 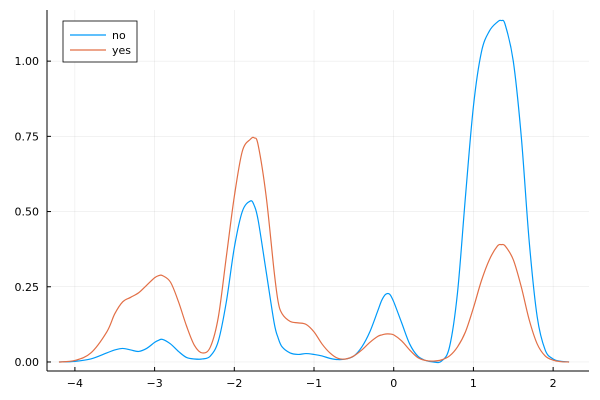 I want to click on x-tick-label: 0, so click(x=393, y=383).